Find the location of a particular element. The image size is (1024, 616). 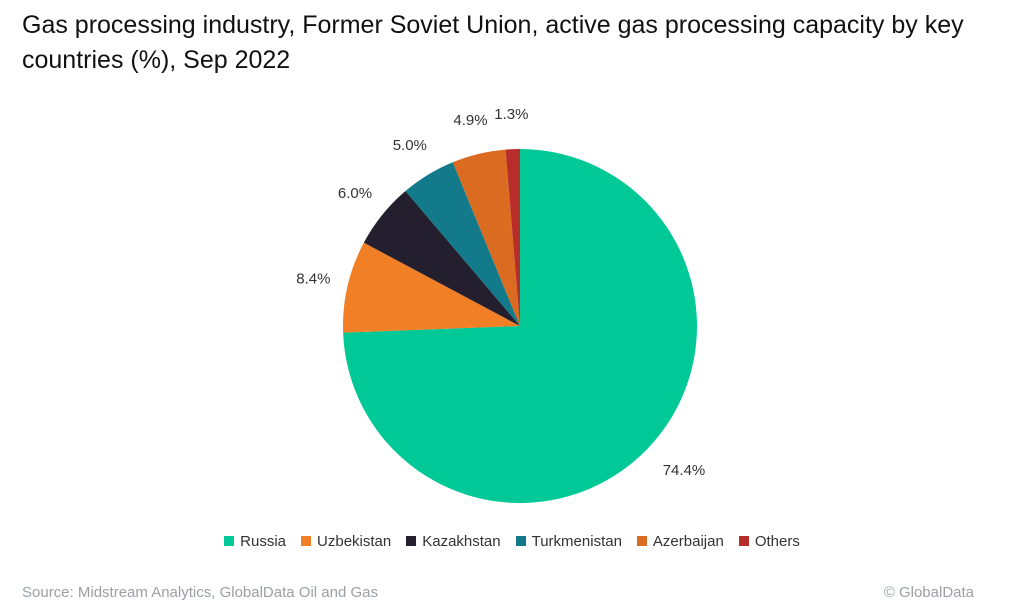

legend-label: Turkmenistan is located at coordinates (576, 541).